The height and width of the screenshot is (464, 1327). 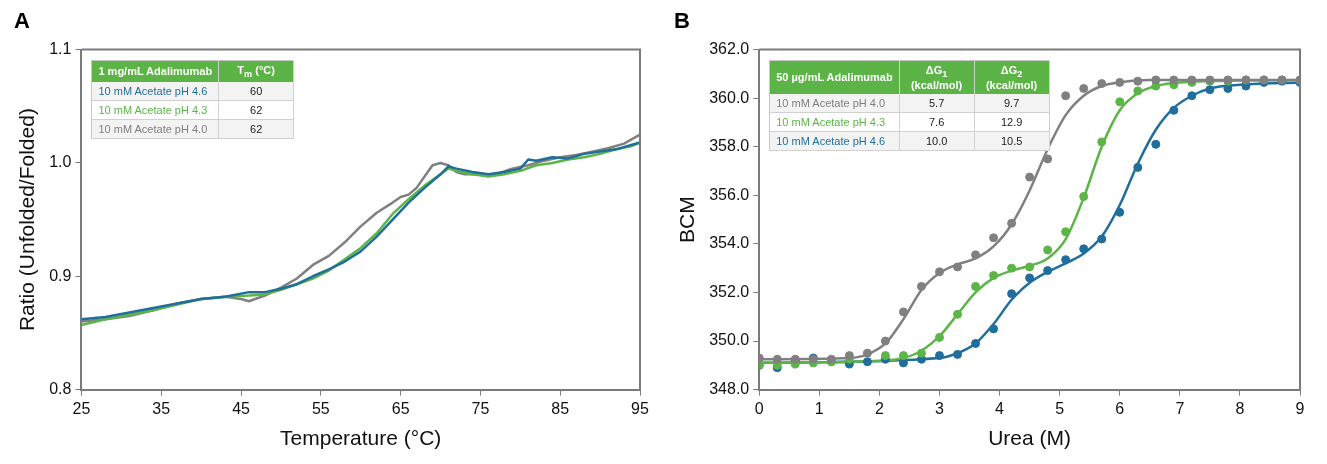 What do you see at coordinates (361, 438) in the screenshot?
I see `x-axis-title: Temperature (°C)` at bounding box center [361, 438].